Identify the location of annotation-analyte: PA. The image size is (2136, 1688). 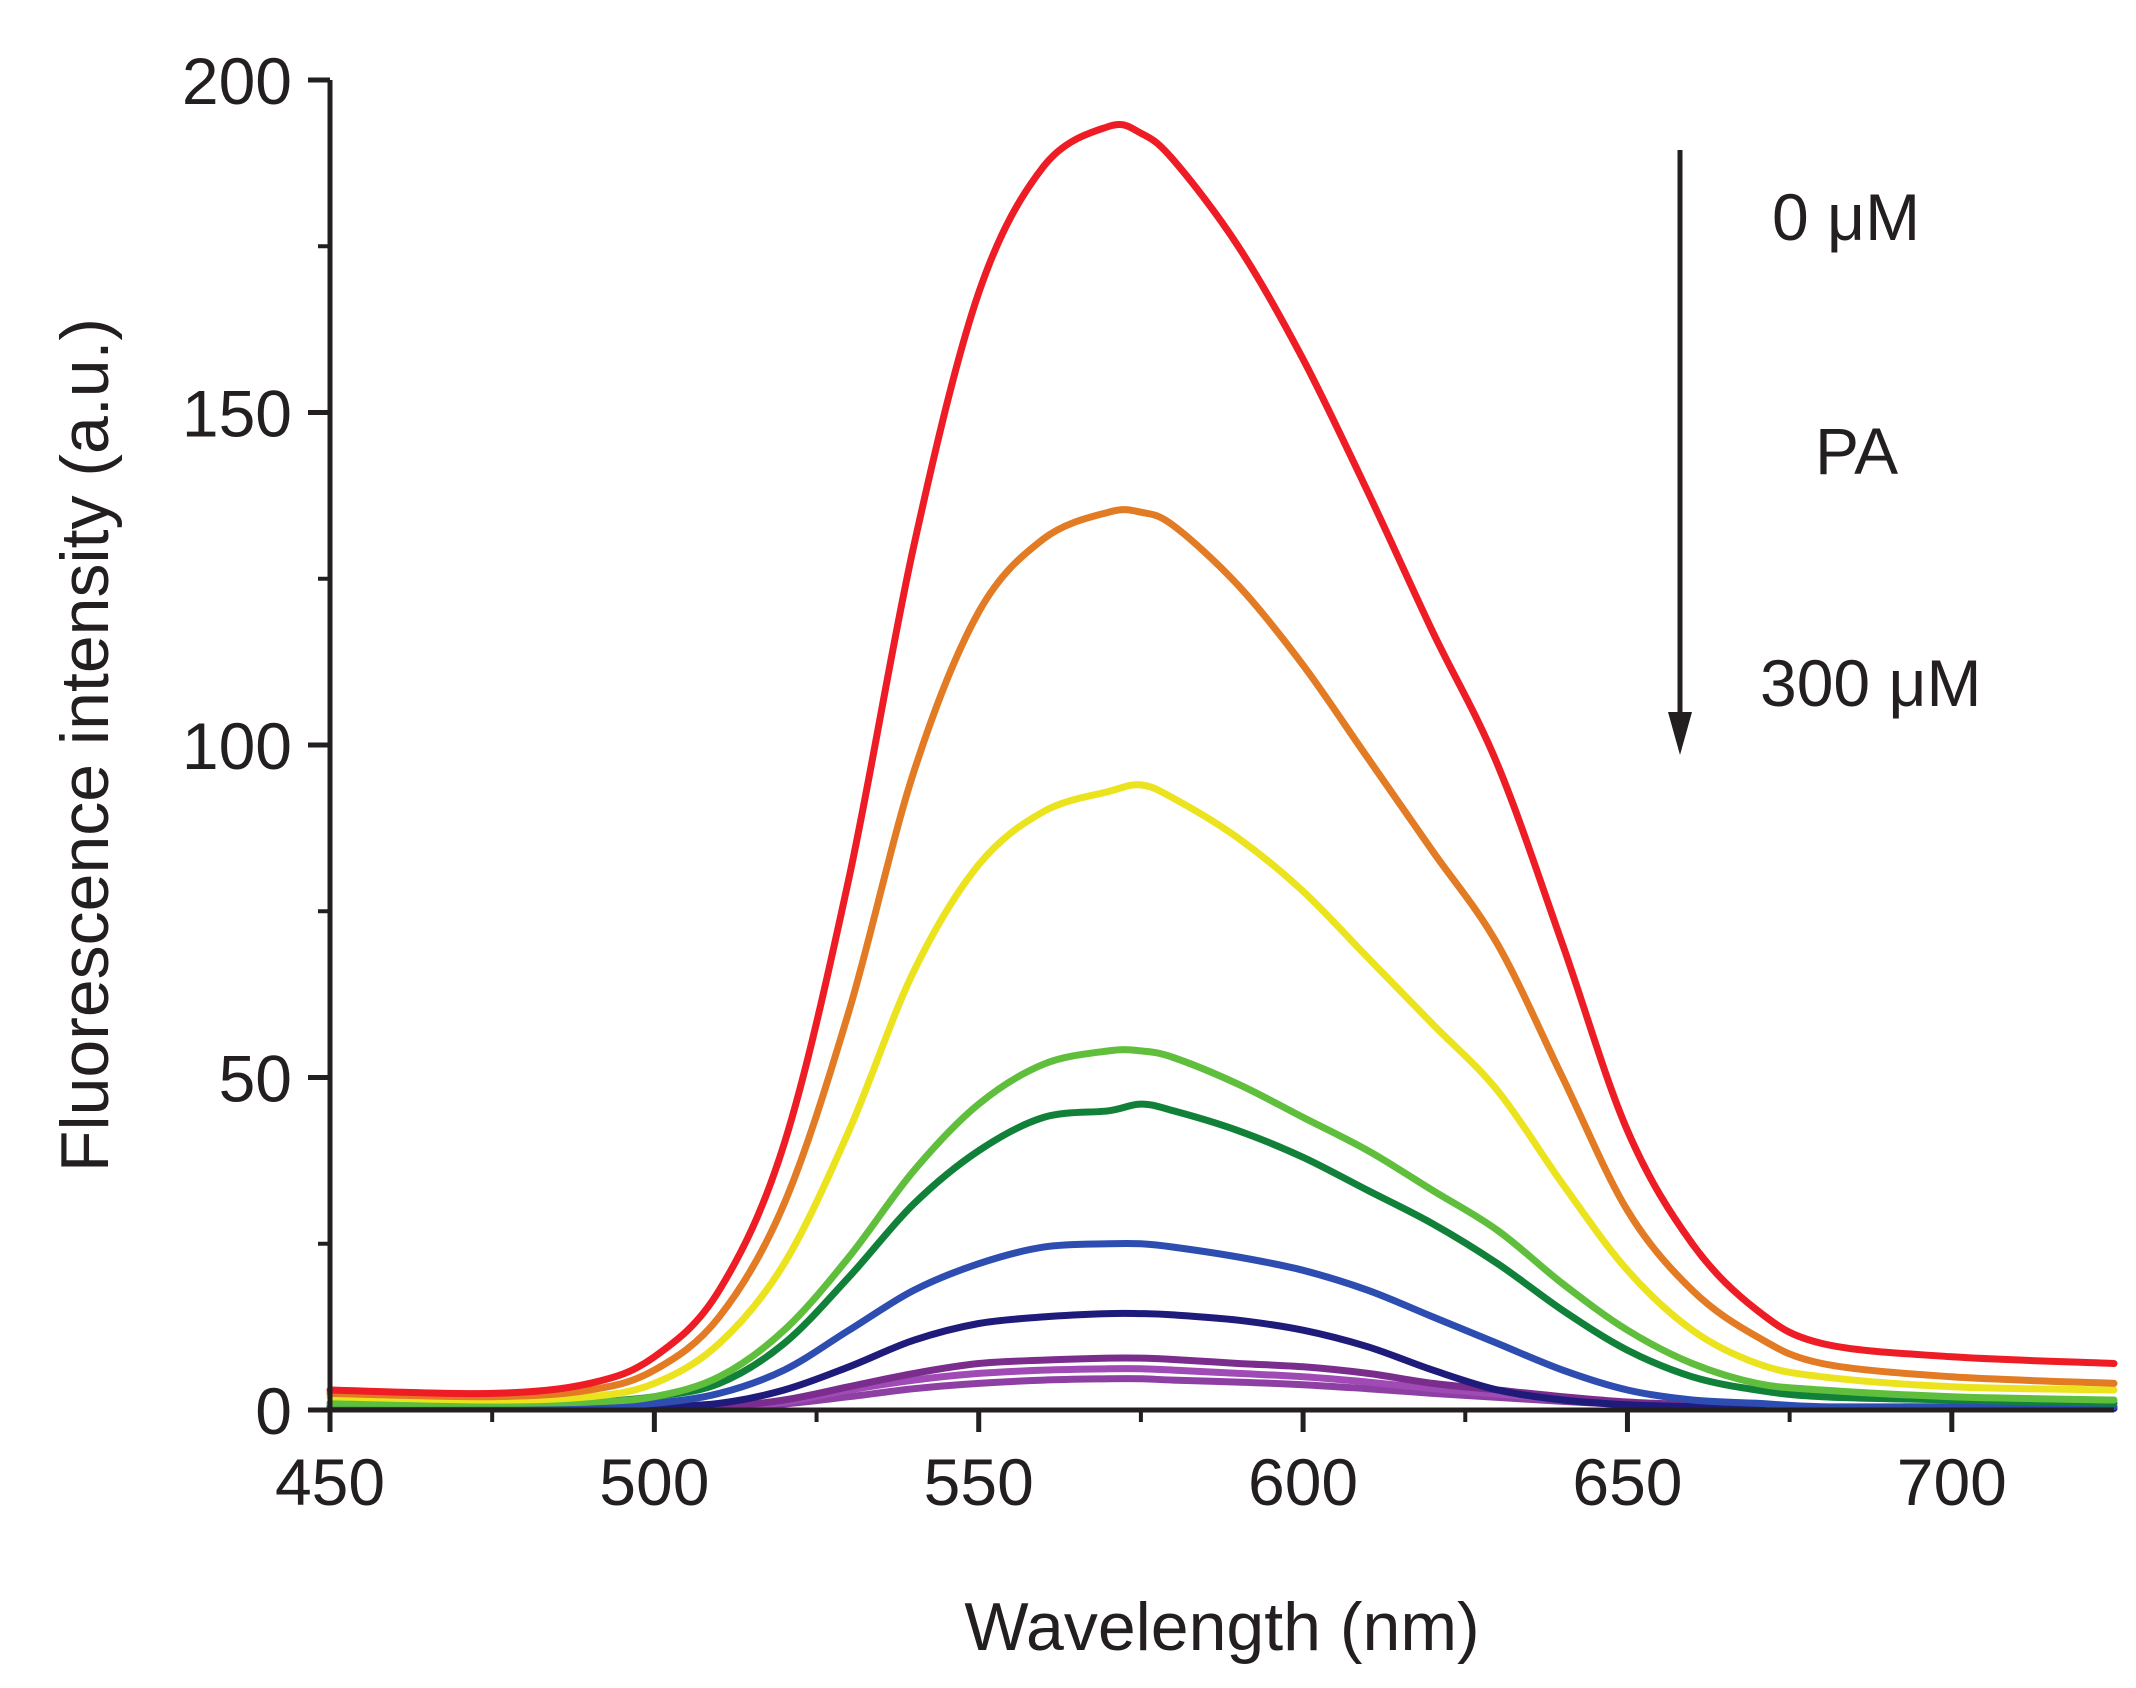
(1856, 451).